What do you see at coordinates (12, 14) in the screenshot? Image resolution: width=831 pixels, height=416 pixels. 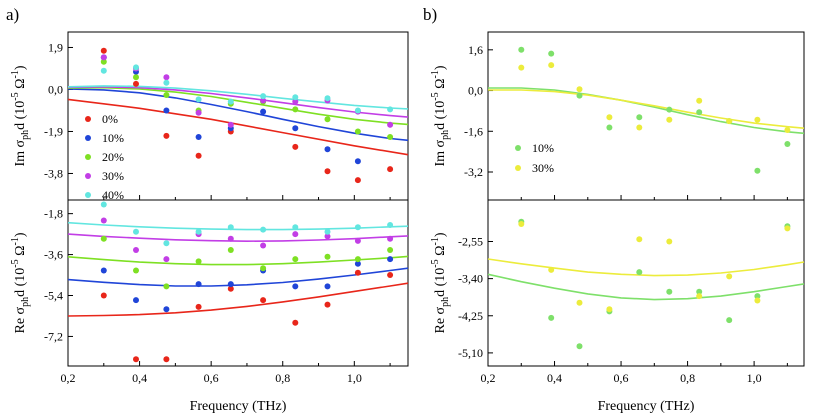 I see `panel-label-a: a)` at bounding box center [12, 14].